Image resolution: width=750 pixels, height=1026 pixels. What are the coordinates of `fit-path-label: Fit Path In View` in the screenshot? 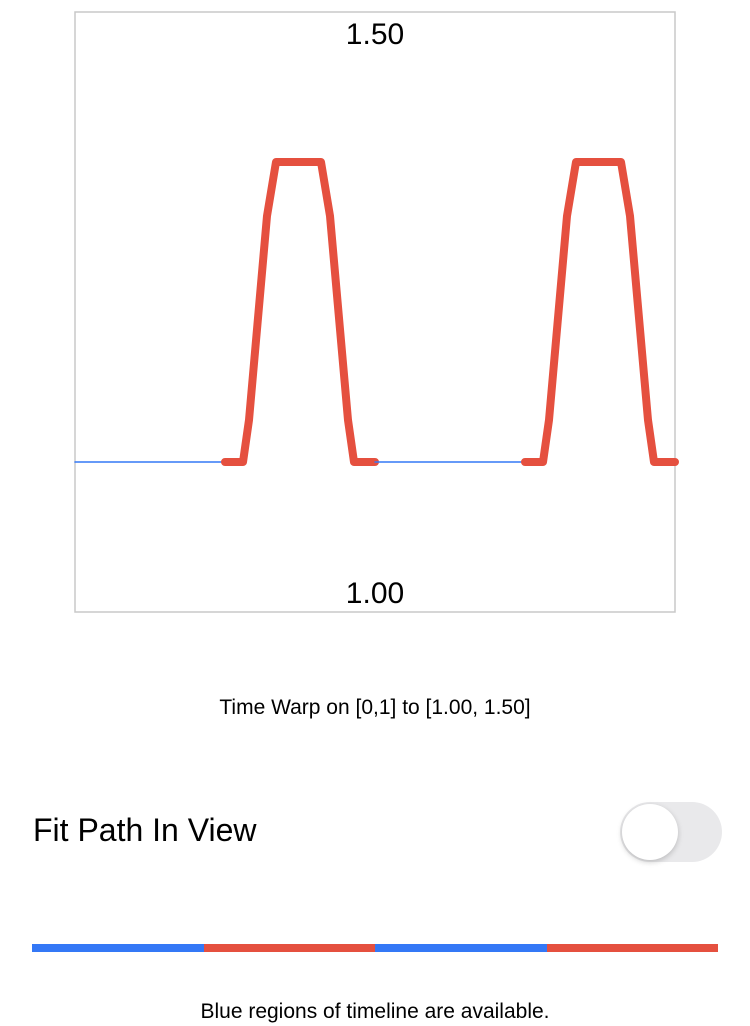 It's located at (145, 830).